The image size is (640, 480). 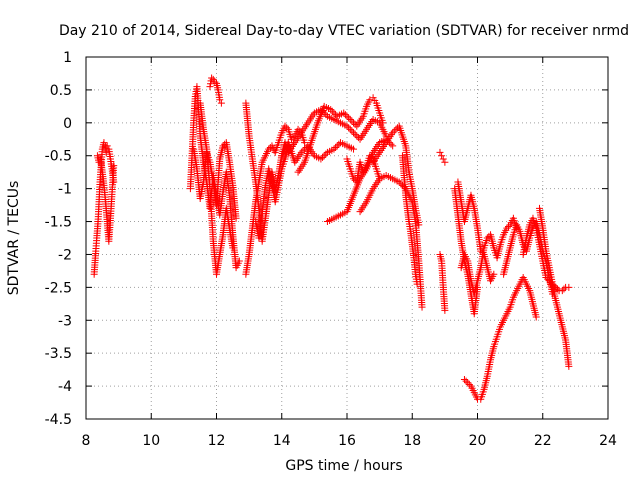 What do you see at coordinates (282, 441) in the screenshot?
I see `x-tick-label: 14` at bounding box center [282, 441].